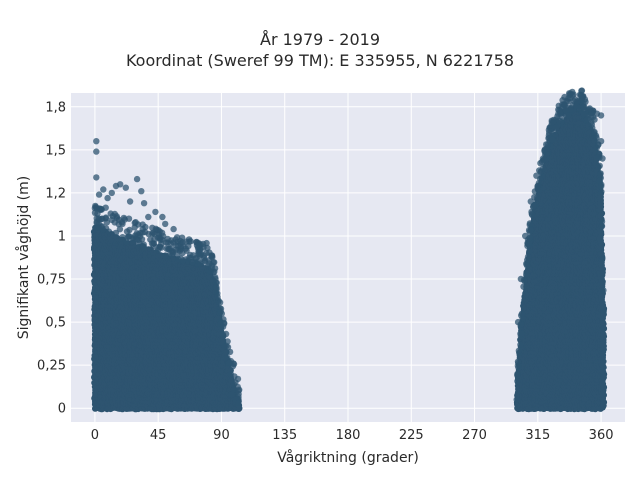  What do you see at coordinates (320, 39) in the screenshot?
I see `chart-title-line-1: År 1979 - 2019` at bounding box center [320, 39].